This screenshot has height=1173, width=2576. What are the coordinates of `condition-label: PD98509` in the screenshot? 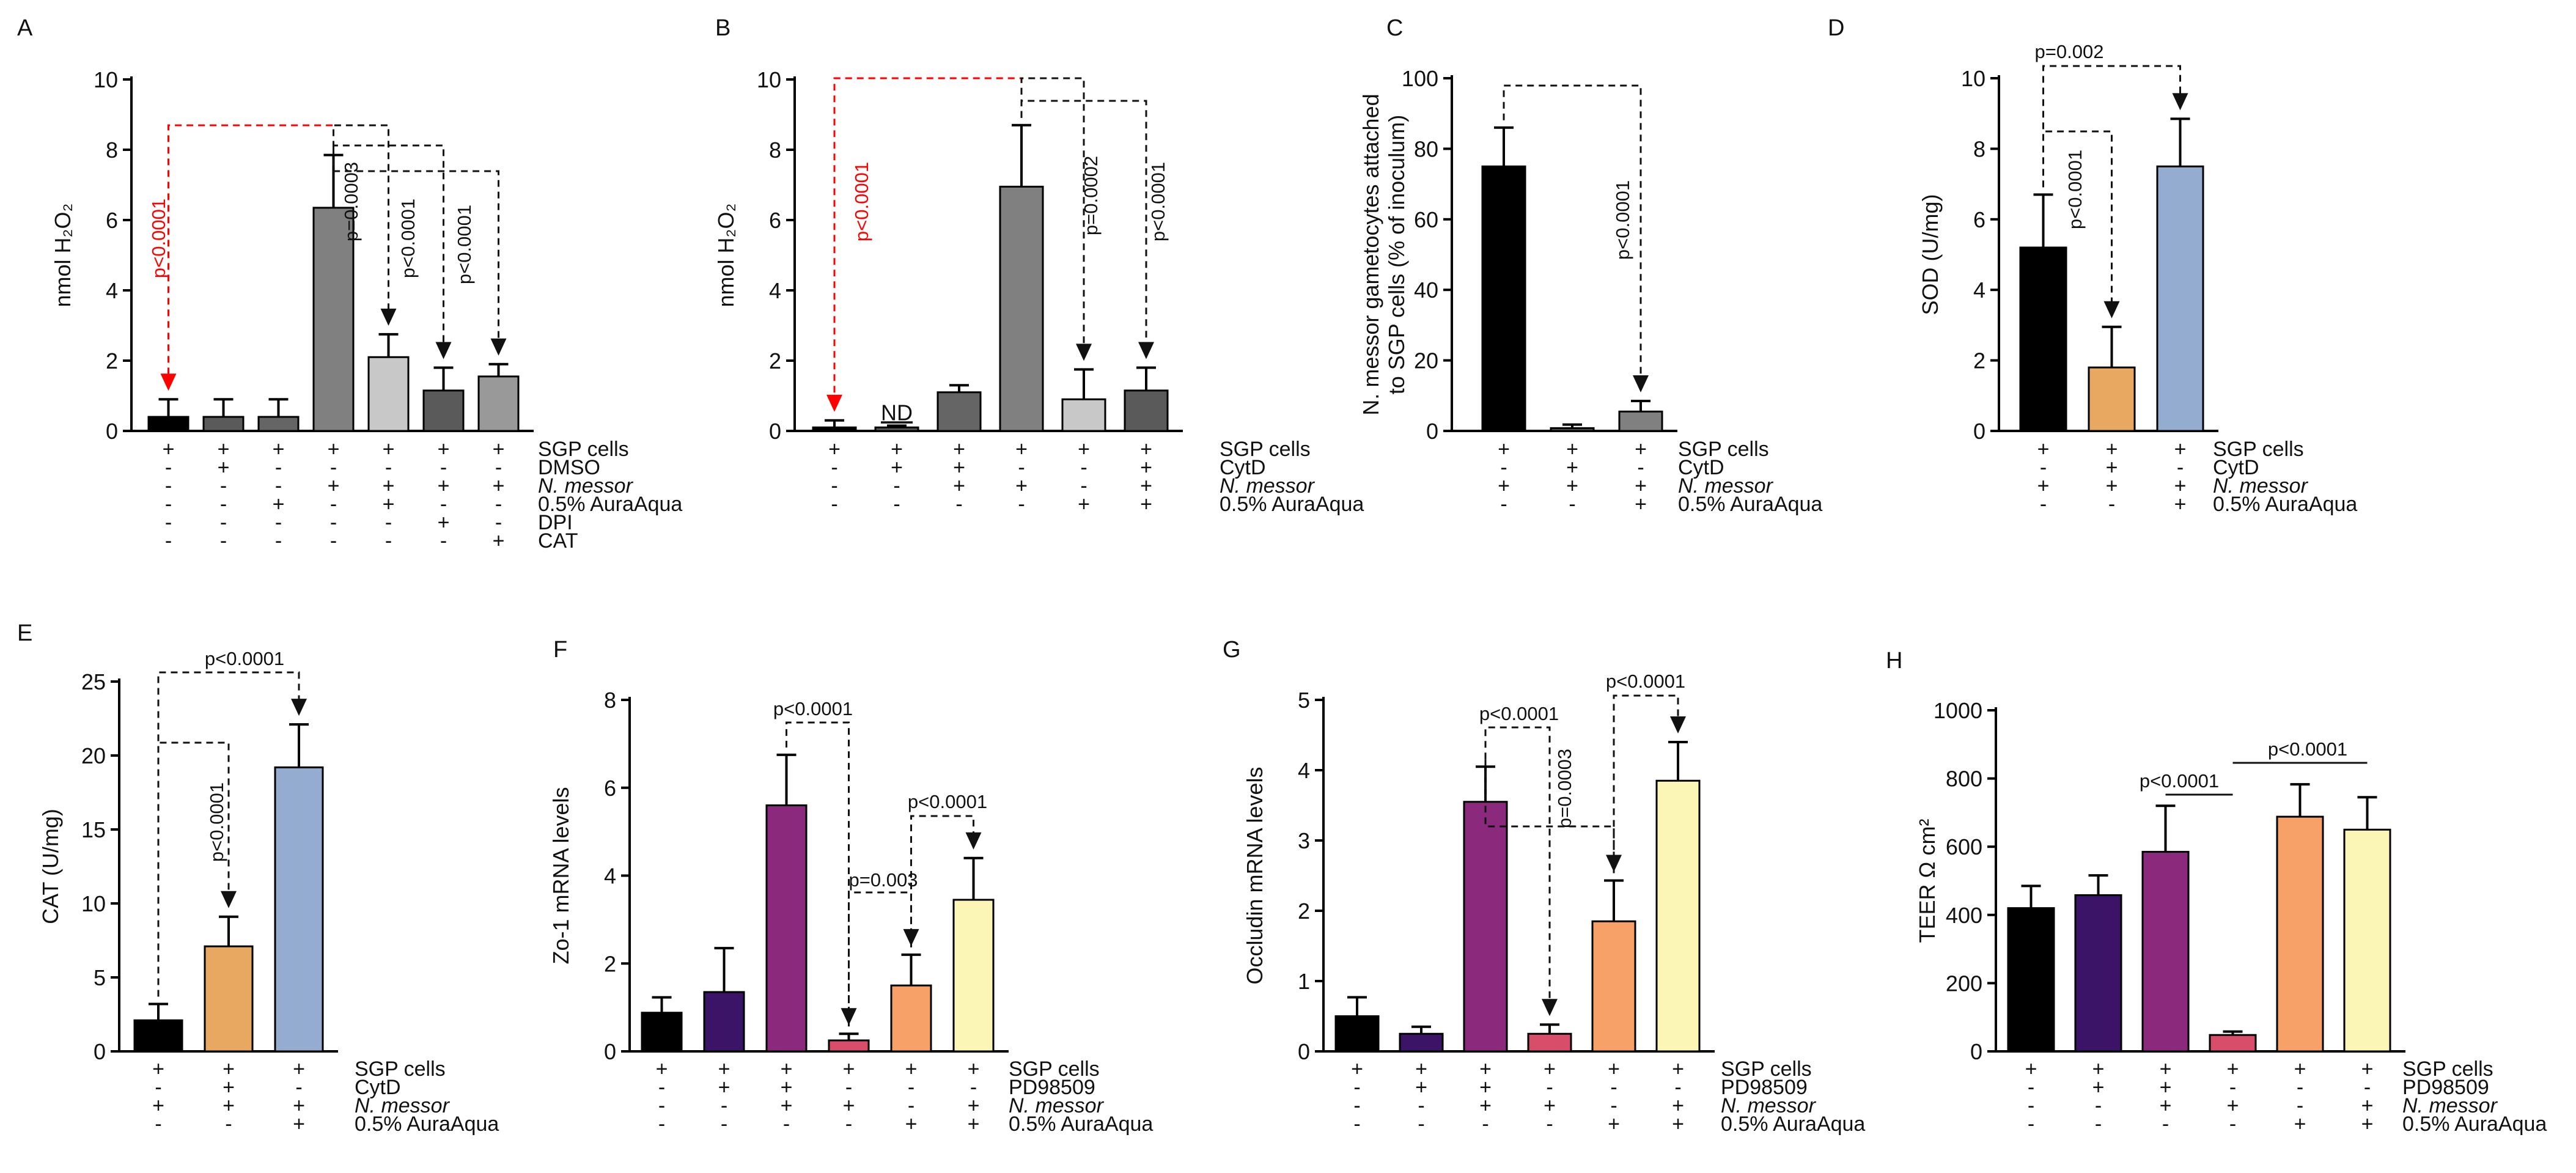 It's located at (1052, 1087).